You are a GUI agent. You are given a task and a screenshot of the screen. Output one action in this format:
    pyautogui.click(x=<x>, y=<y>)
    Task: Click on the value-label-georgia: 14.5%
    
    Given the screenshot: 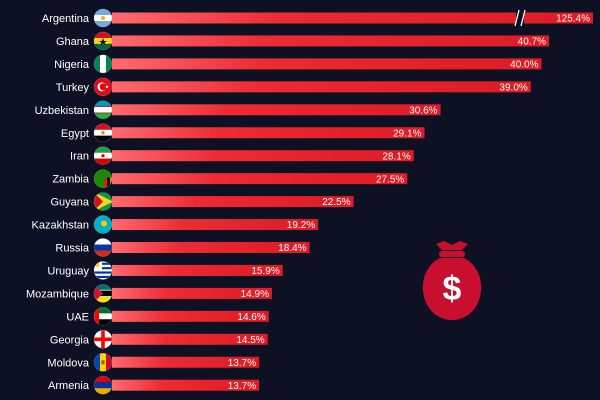 What is the action you would take?
    pyautogui.click(x=250, y=340)
    